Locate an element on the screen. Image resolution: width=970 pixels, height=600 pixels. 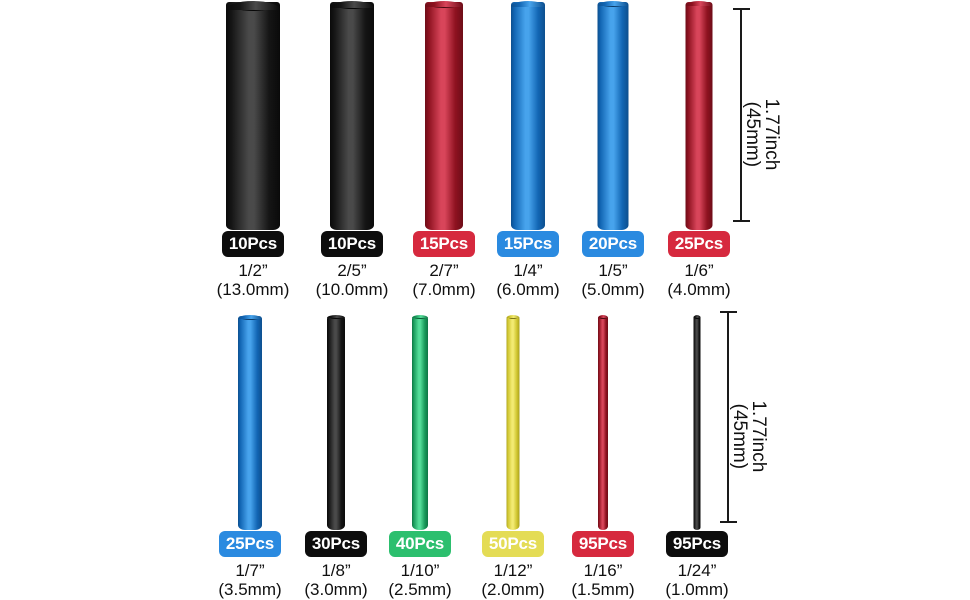
height-dimension-bottom: 1.77inch (45mm) is located at coordinates (773, 417).